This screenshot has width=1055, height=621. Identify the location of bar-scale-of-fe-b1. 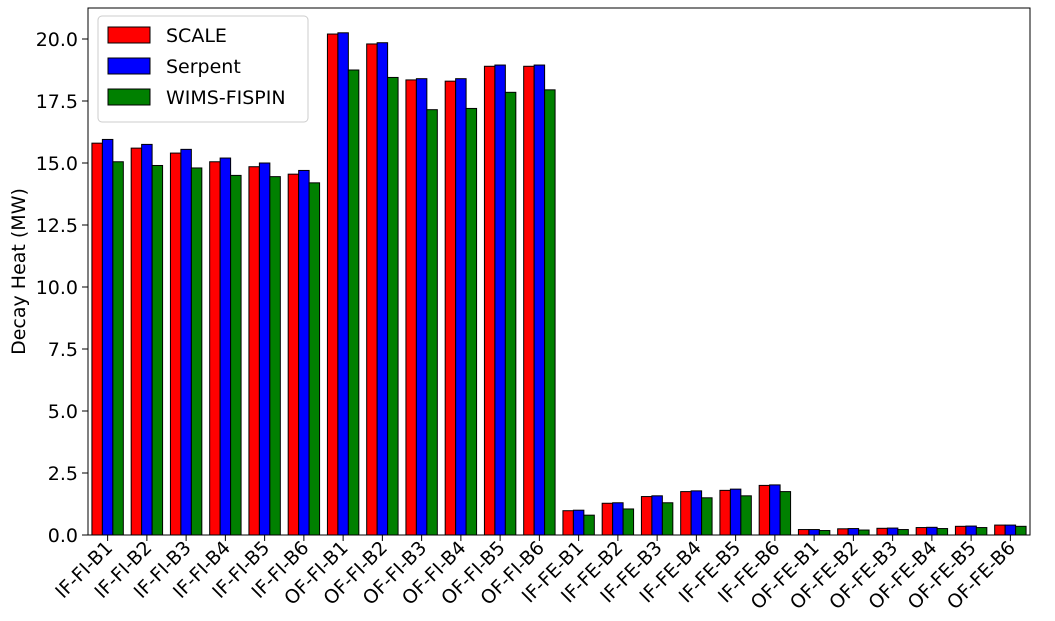
(803, 532).